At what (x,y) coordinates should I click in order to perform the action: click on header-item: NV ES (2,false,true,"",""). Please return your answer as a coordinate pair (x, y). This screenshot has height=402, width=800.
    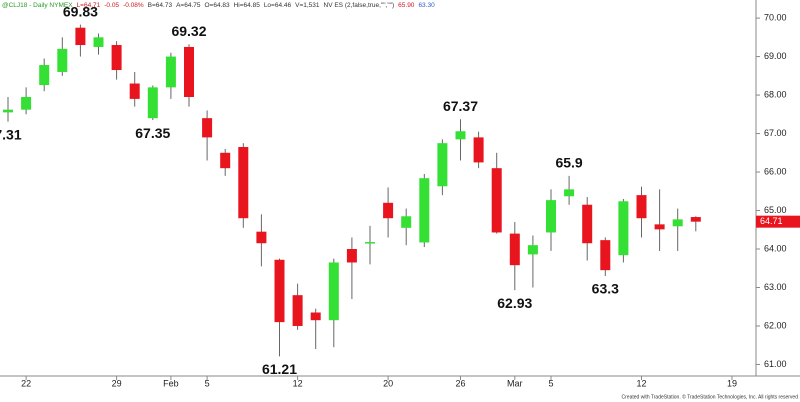
    Looking at the image, I should click on (359, 5).